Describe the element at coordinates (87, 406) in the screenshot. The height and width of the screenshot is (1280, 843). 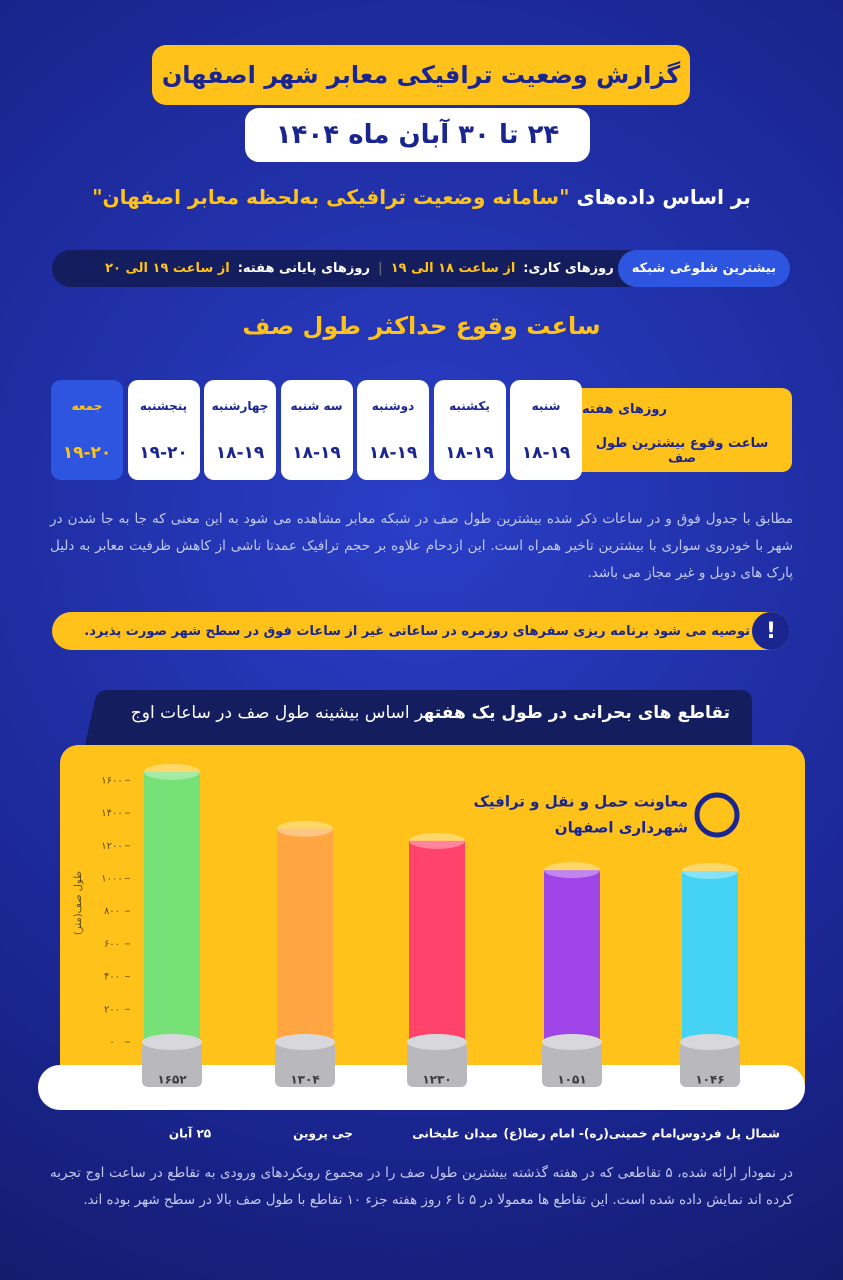
I see `day-name: جمعه` at that location.